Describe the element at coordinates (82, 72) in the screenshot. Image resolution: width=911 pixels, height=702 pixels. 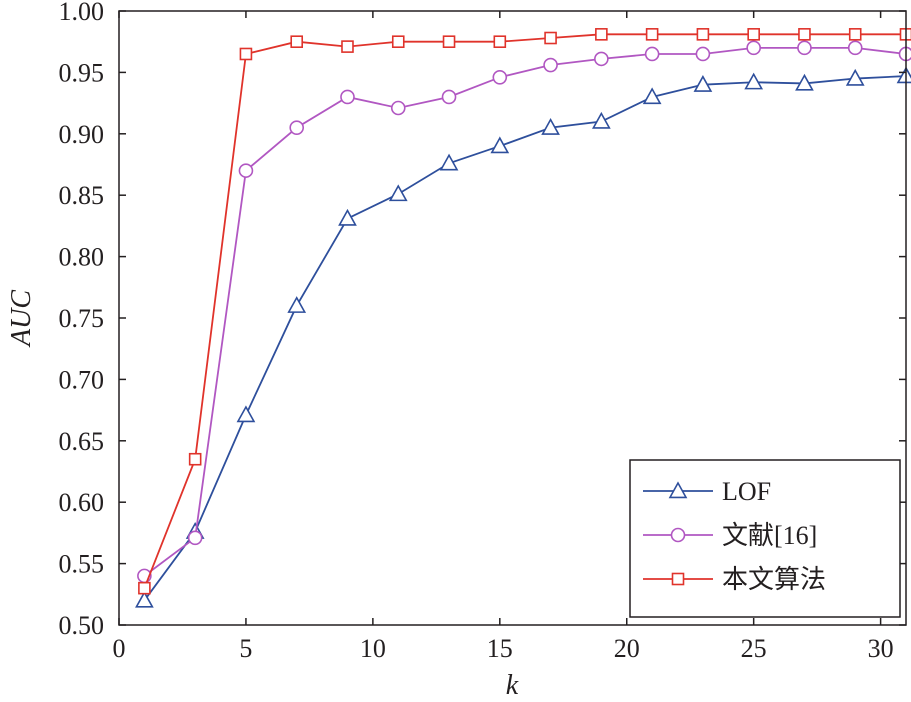
I see `y-tick-label: 0.95` at that location.